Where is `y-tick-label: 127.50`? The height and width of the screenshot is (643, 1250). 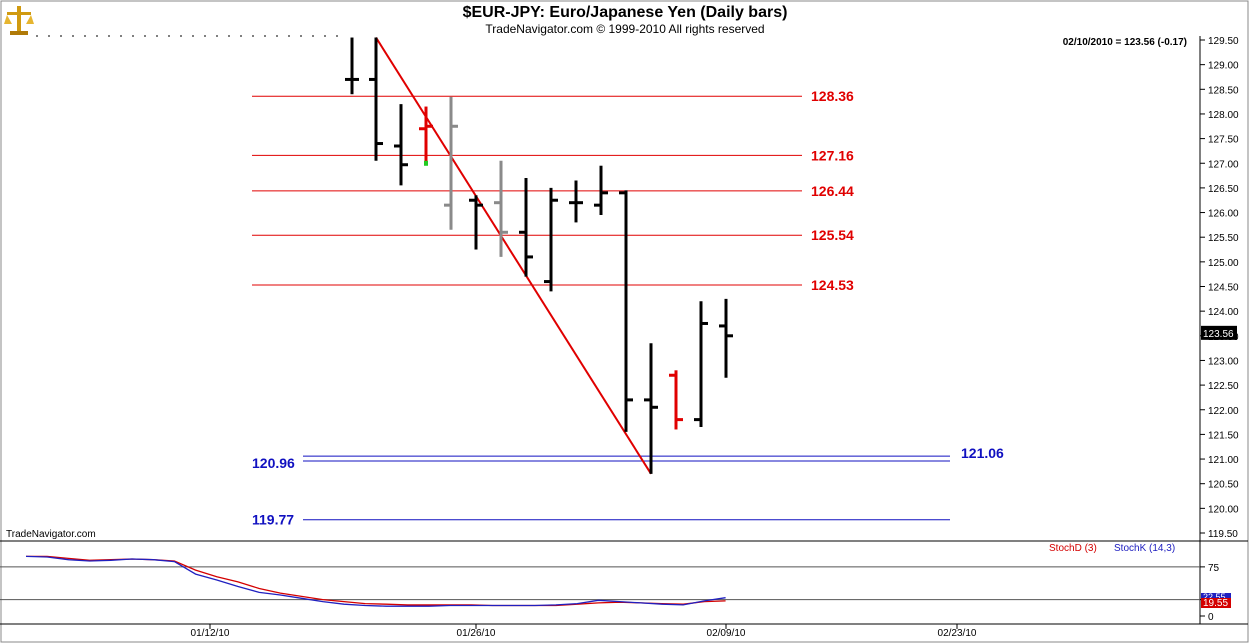 y-tick-label: 127.50 is located at coordinates (1223, 140).